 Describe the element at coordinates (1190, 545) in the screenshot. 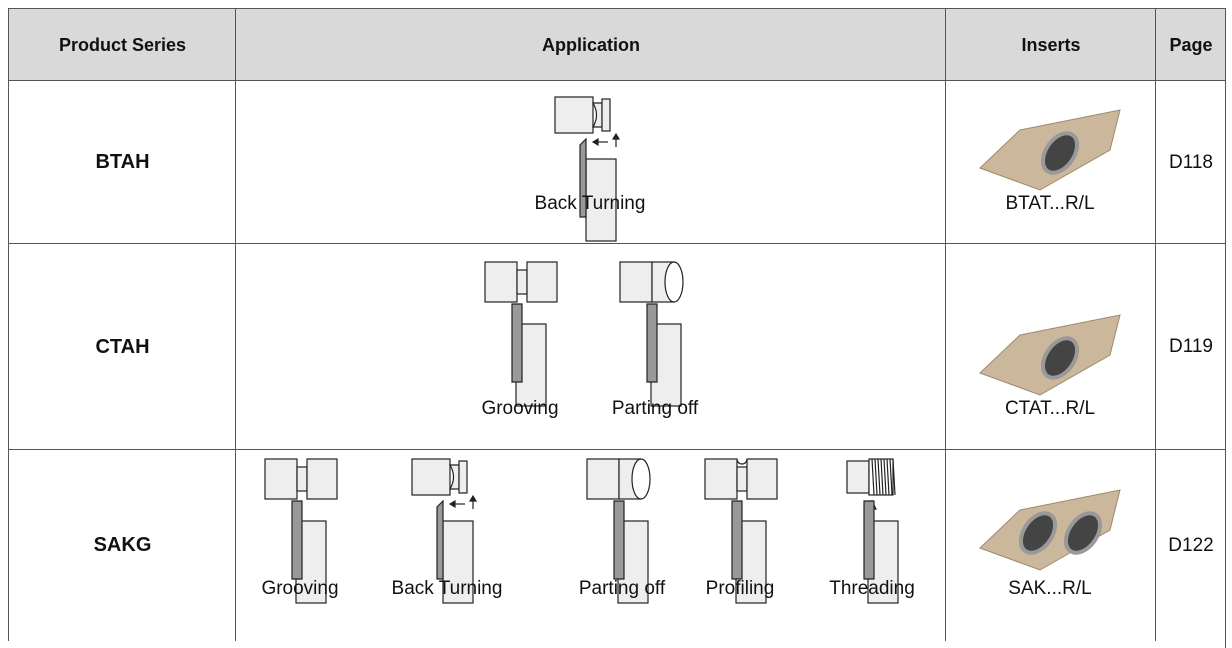

I see `page-cell: D122` at that location.